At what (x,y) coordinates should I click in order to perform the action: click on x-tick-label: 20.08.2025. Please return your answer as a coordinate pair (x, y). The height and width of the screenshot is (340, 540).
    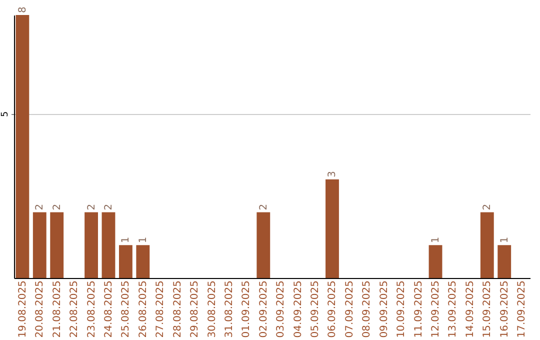
    Looking at the image, I should click on (40, 309).